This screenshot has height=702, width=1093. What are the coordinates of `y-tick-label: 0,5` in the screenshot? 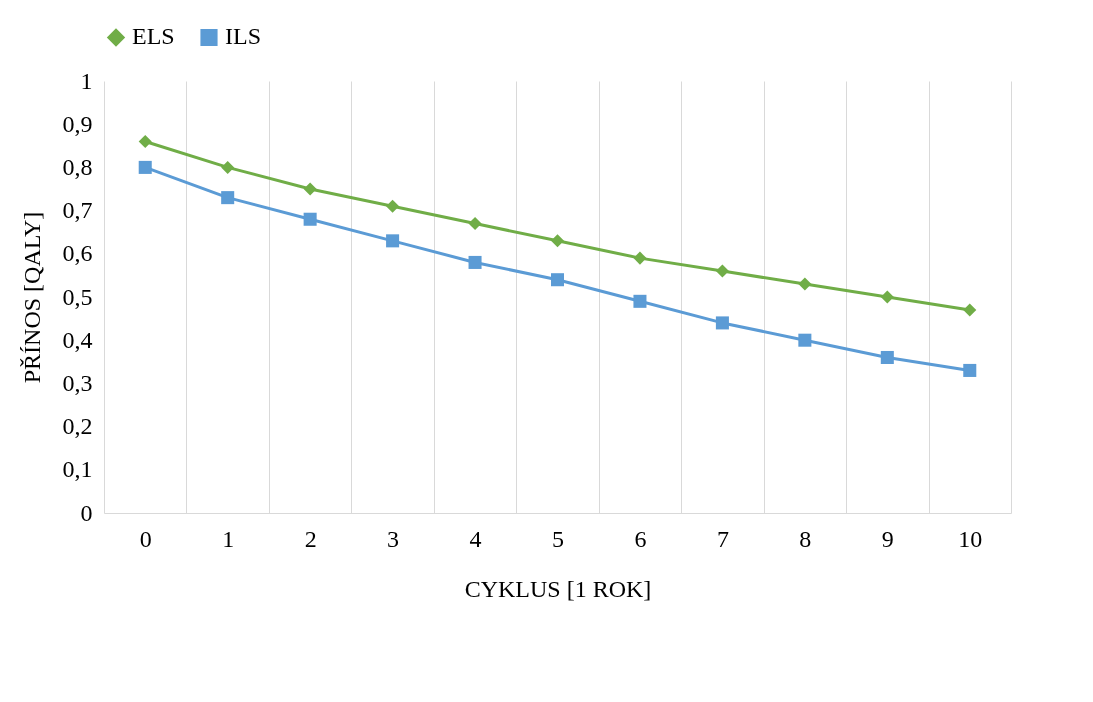 It's located at (77, 296).